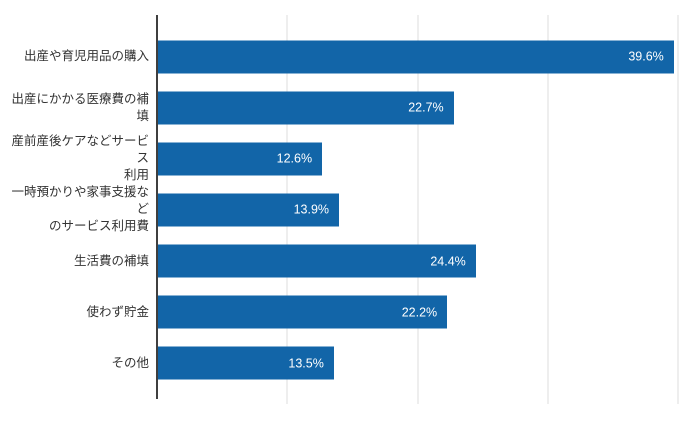 This screenshot has width=700, height=436. I want to click on y-axis-line, so click(157, 207).